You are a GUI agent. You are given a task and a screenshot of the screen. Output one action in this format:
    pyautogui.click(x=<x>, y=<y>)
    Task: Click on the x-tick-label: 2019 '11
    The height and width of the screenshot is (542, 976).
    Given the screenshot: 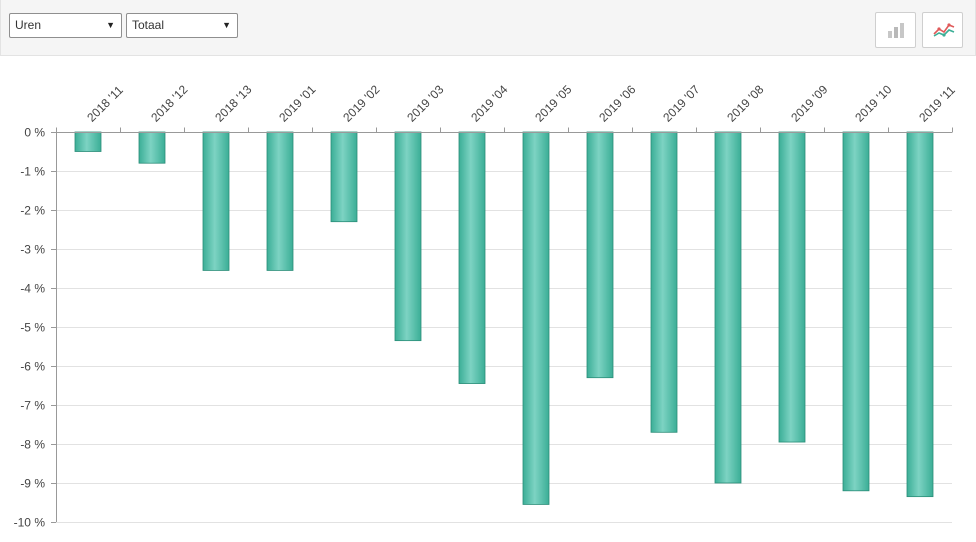 What is the action you would take?
    pyautogui.click(x=937, y=104)
    